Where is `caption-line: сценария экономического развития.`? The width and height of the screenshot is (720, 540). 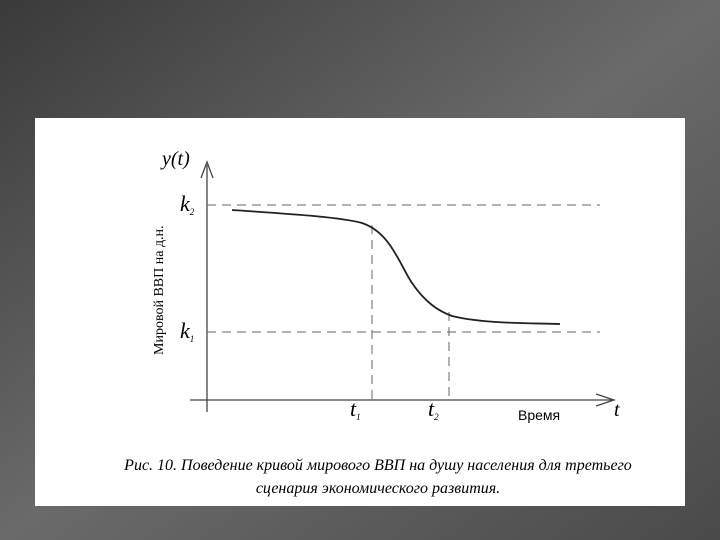 caption-line: сценария экономического развития. is located at coordinates (378, 488).